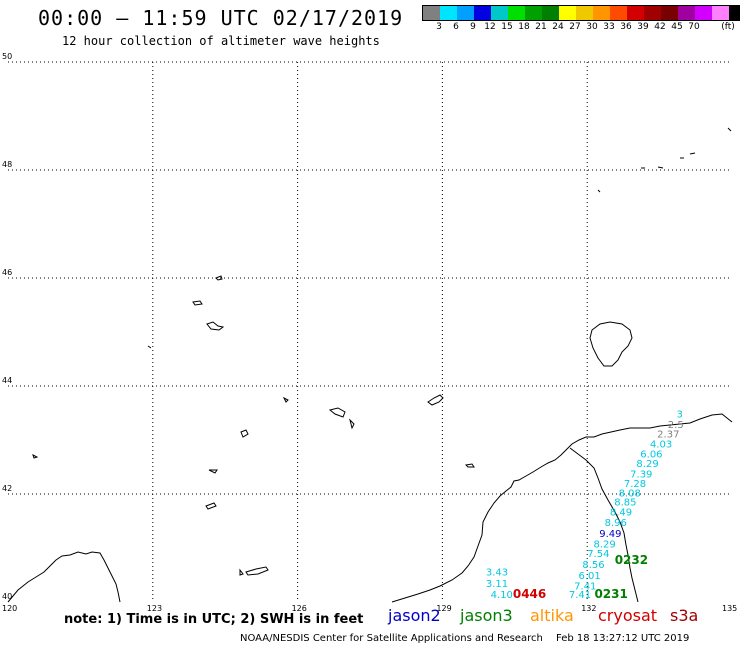 The image size is (740, 650). I want to click on color-scale-label: 33, so click(609, 27).